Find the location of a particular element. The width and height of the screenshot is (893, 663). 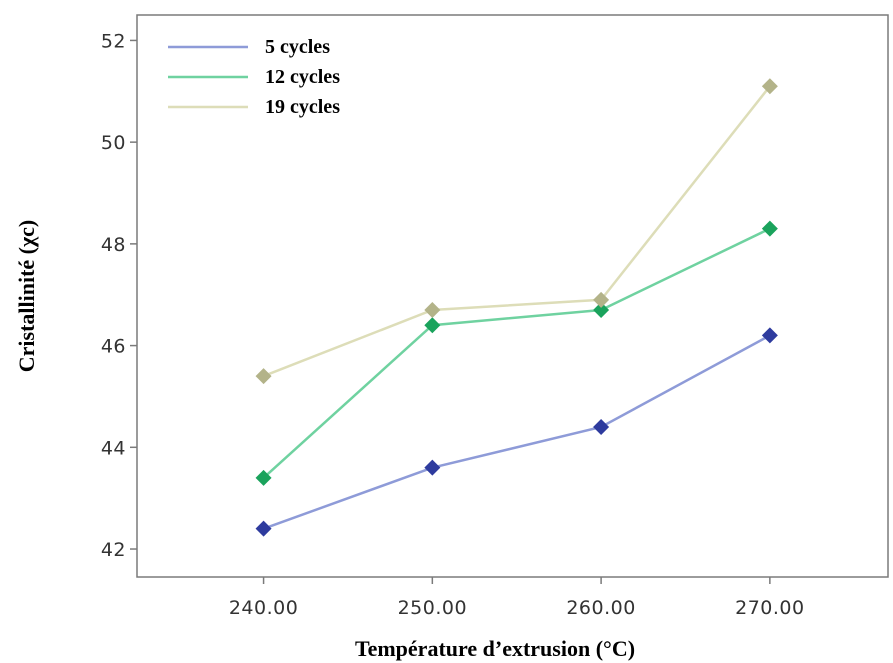

y-tick-label: 48 is located at coordinates (113, 245).